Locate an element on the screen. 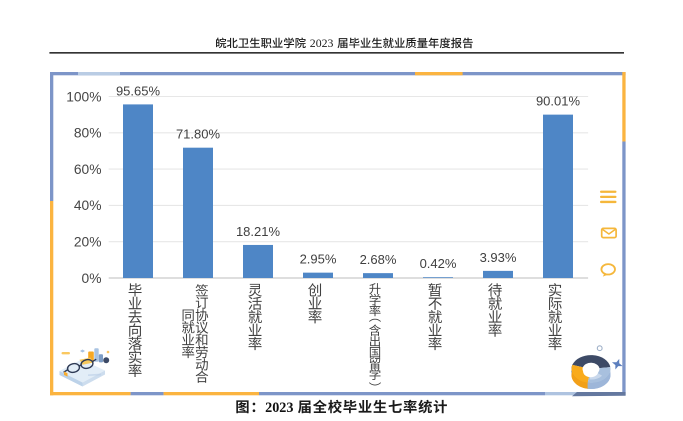 This screenshot has height=421, width=683. svg-text: 0% is located at coordinates (92, 278).